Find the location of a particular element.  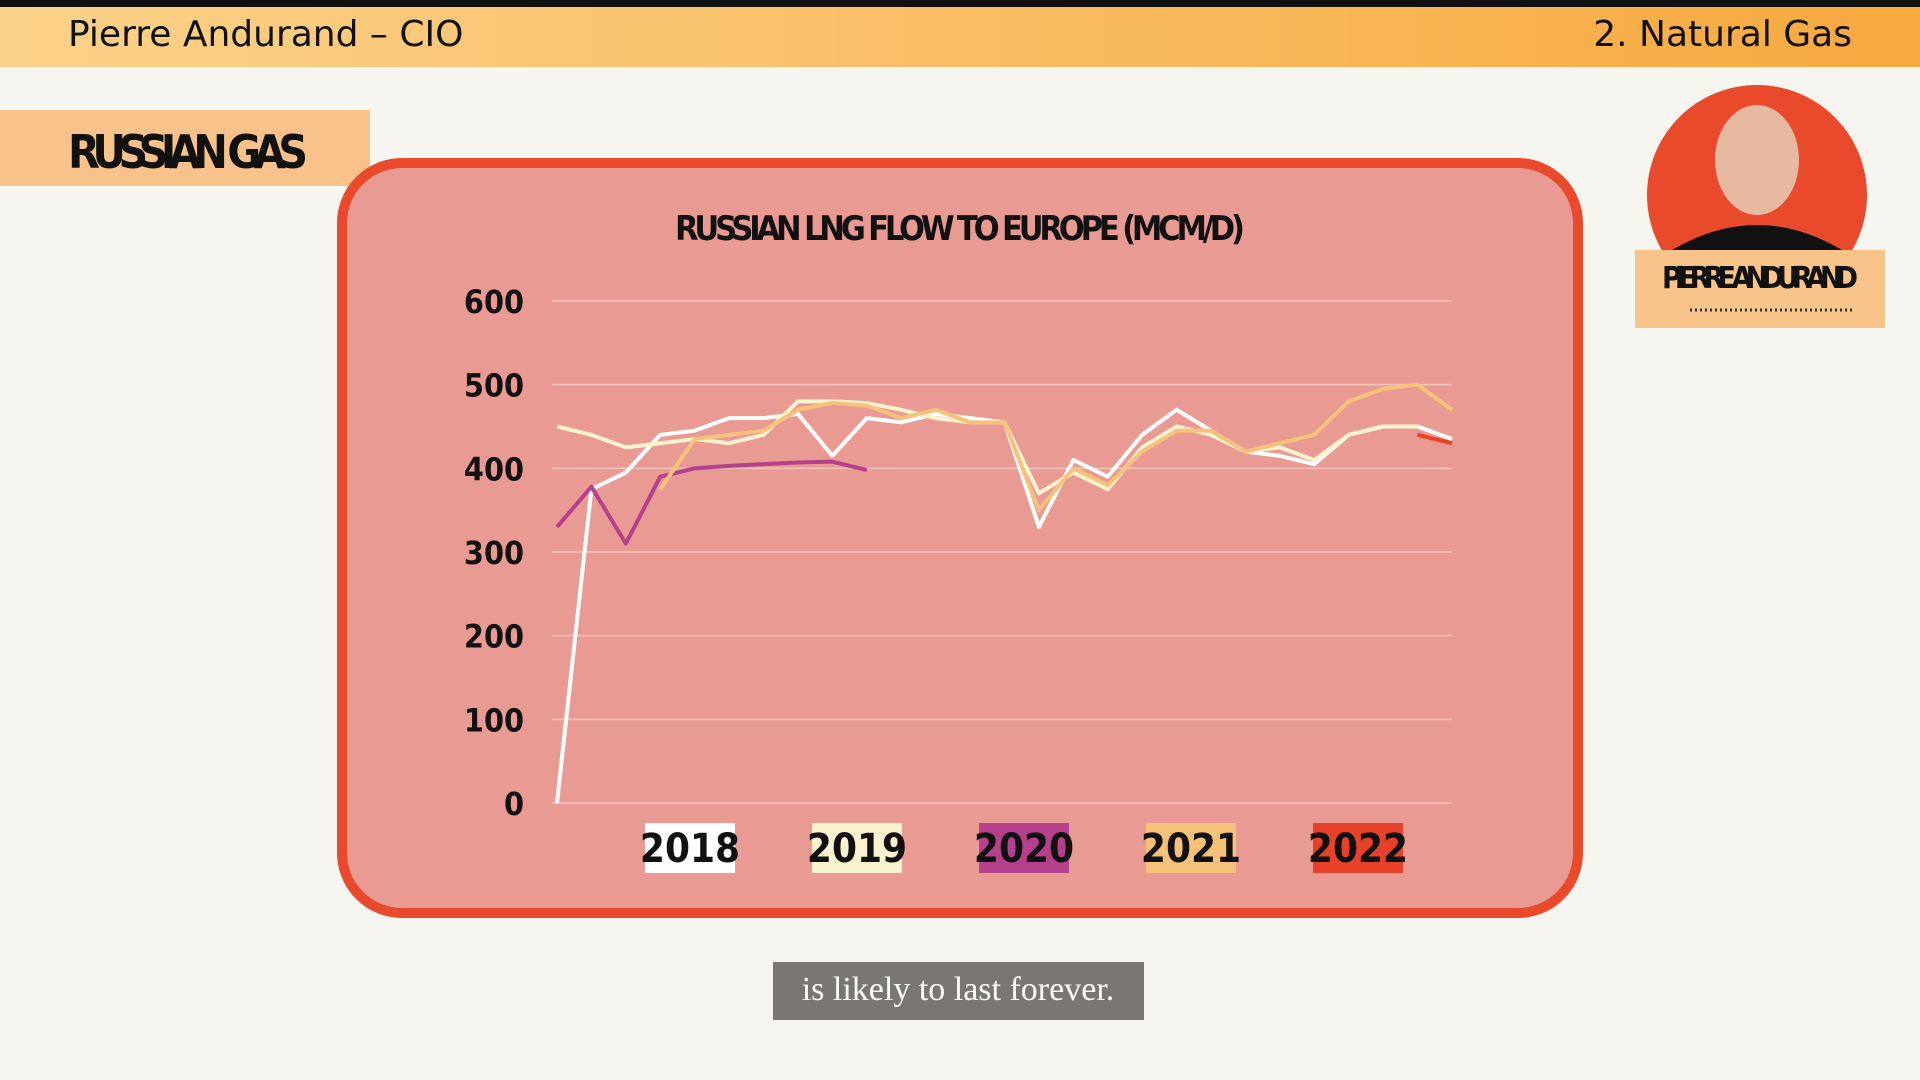

caption-box is located at coordinates (958, 991).